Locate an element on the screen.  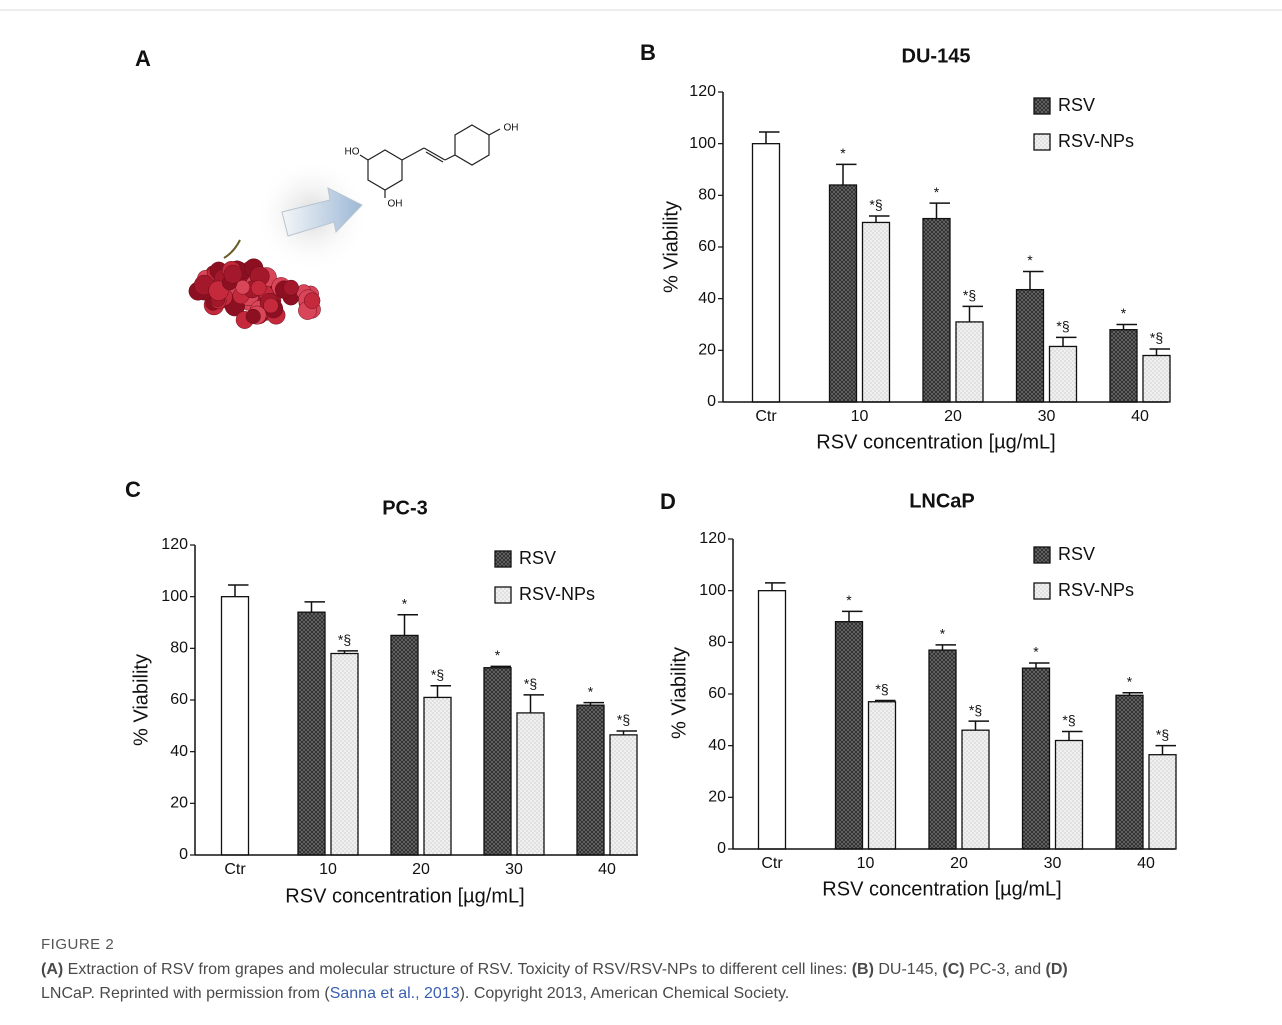
molecule-label: OH is located at coordinates (395, 204).